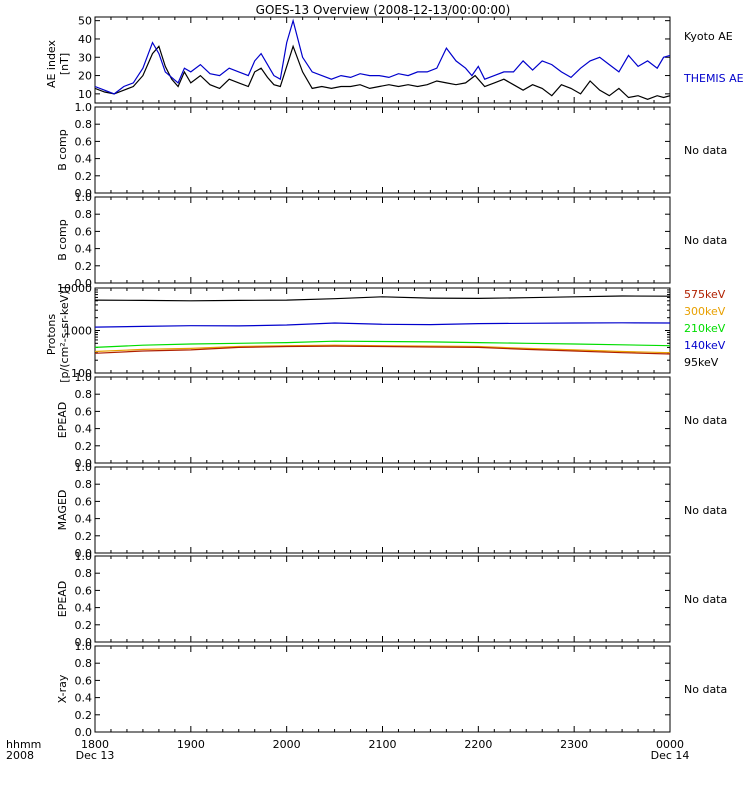 Image resolution: width=750 pixels, height=800 pixels. Describe the element at coordinates (20, 755) in the screenshot. I see `time-axis-corner-bottom: 2008` at that location.